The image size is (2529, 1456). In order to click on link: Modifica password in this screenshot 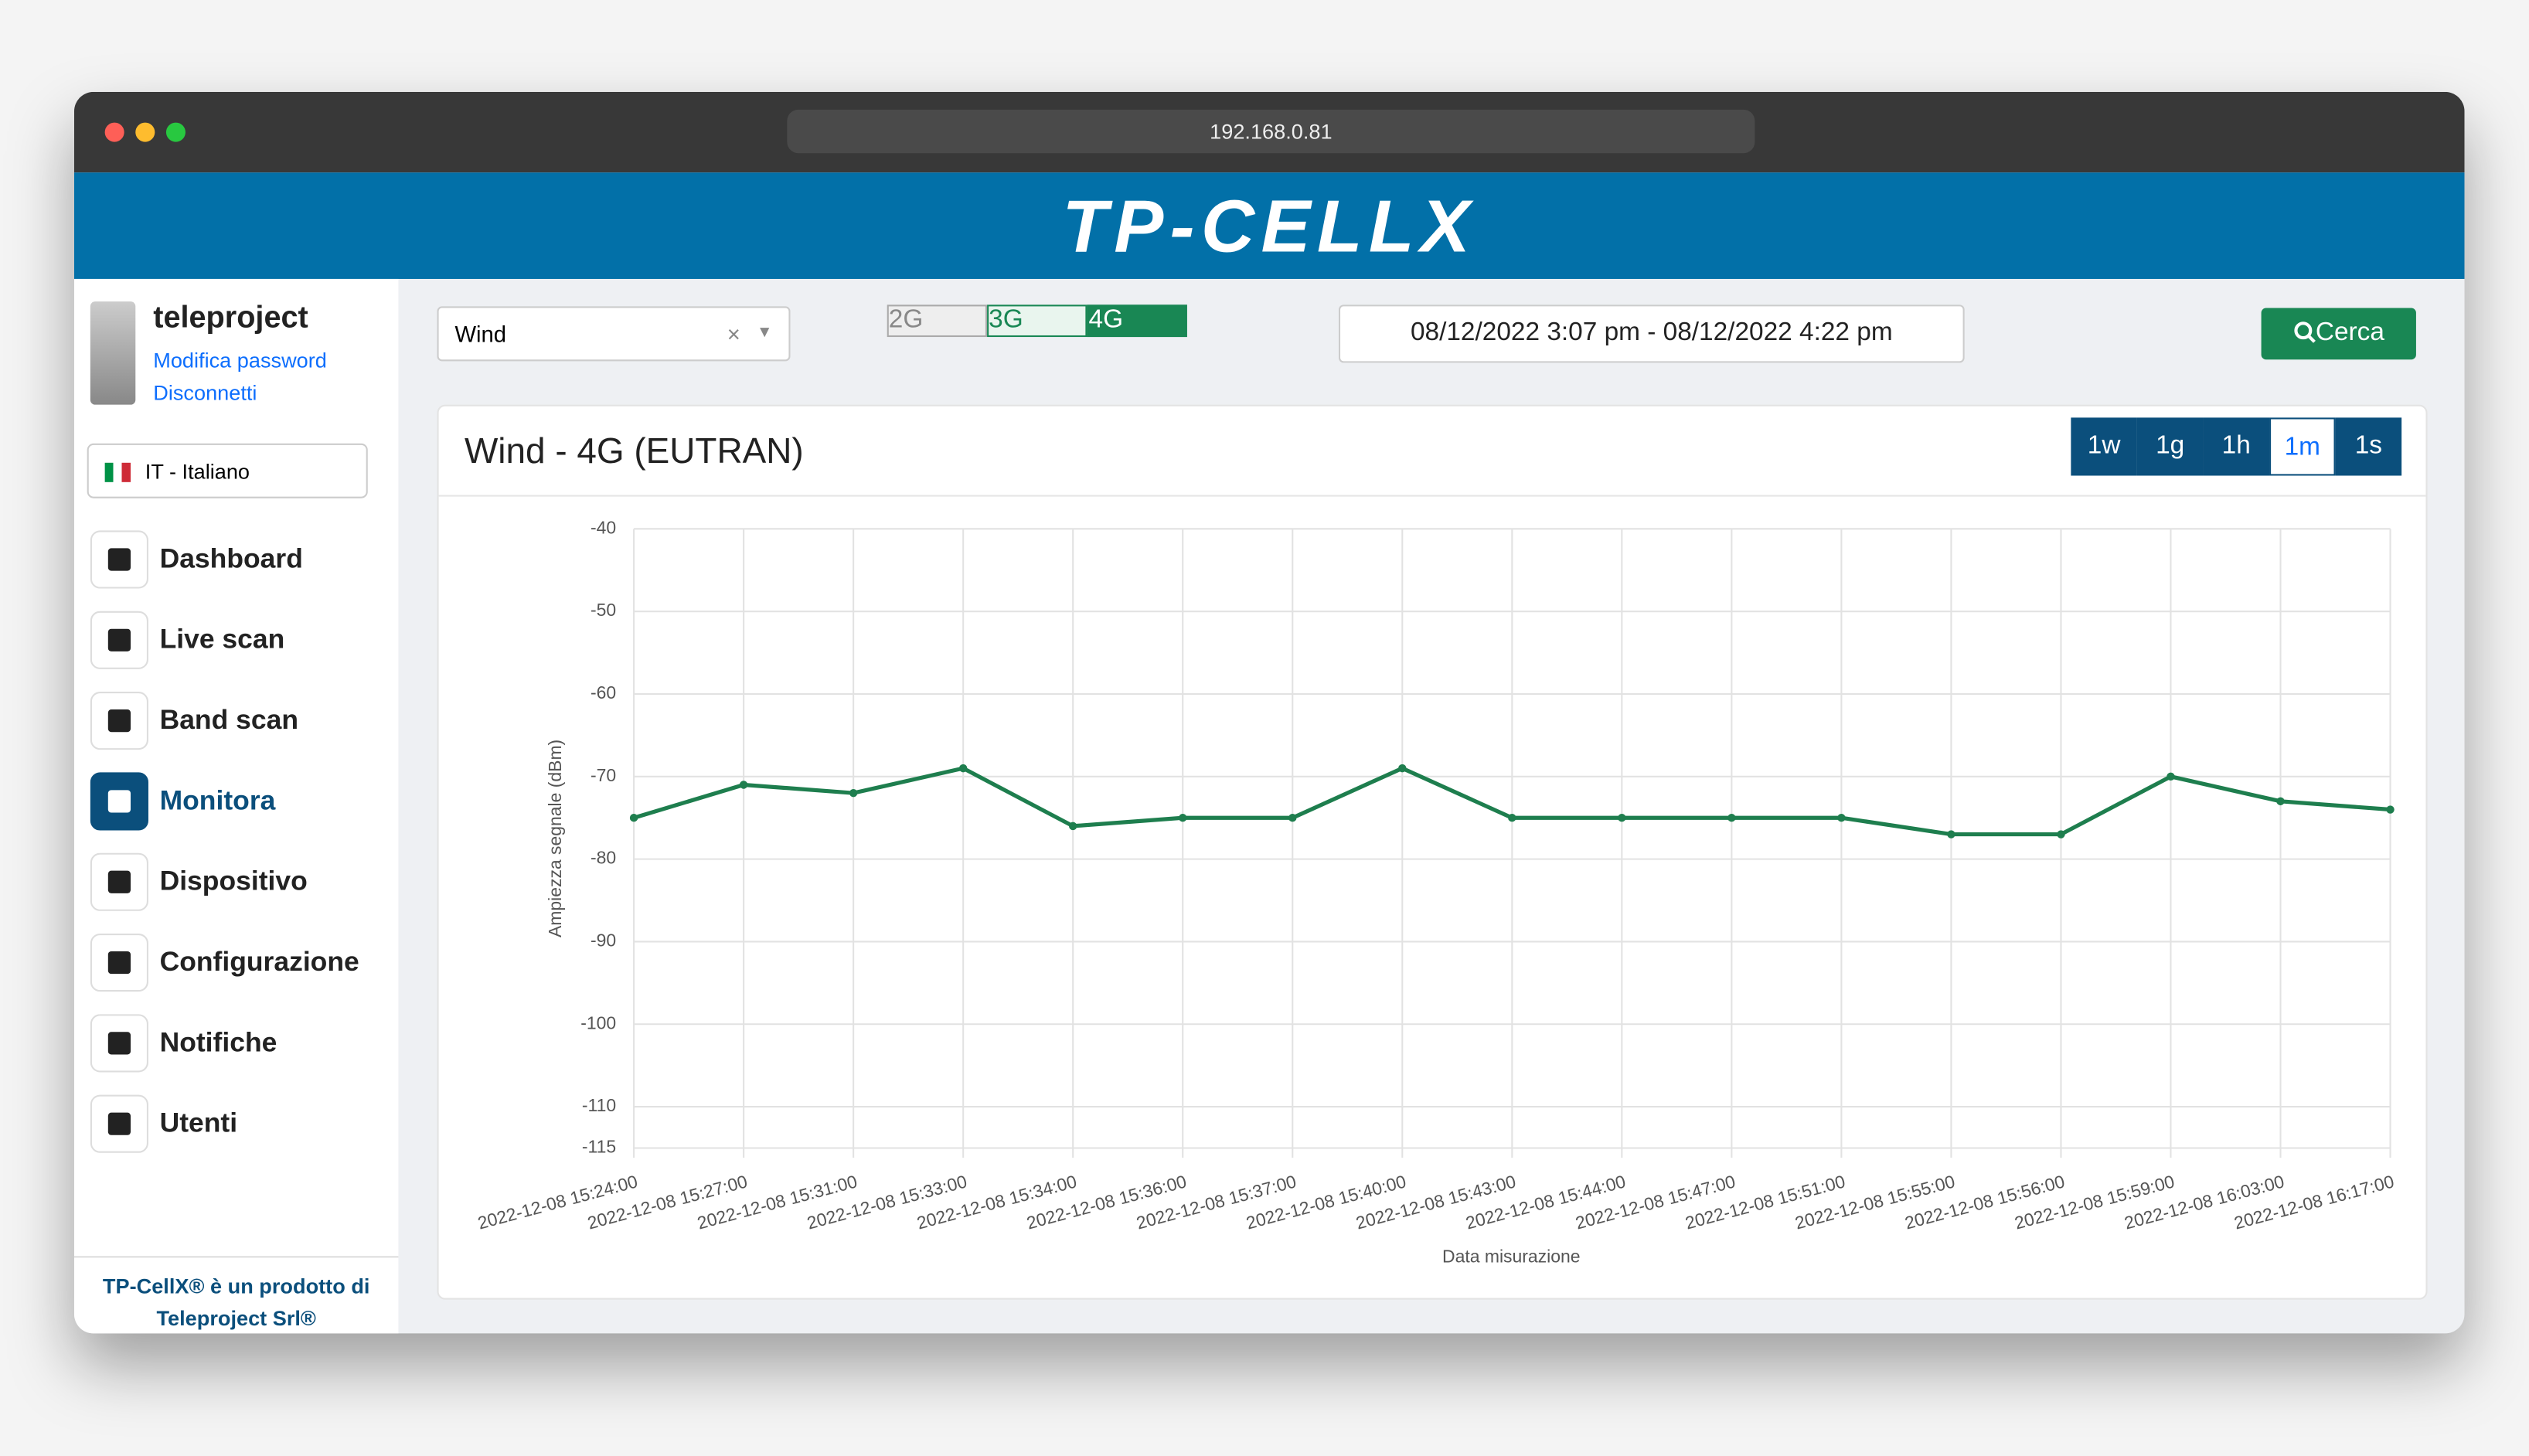, I will do `click(240, 361)`.